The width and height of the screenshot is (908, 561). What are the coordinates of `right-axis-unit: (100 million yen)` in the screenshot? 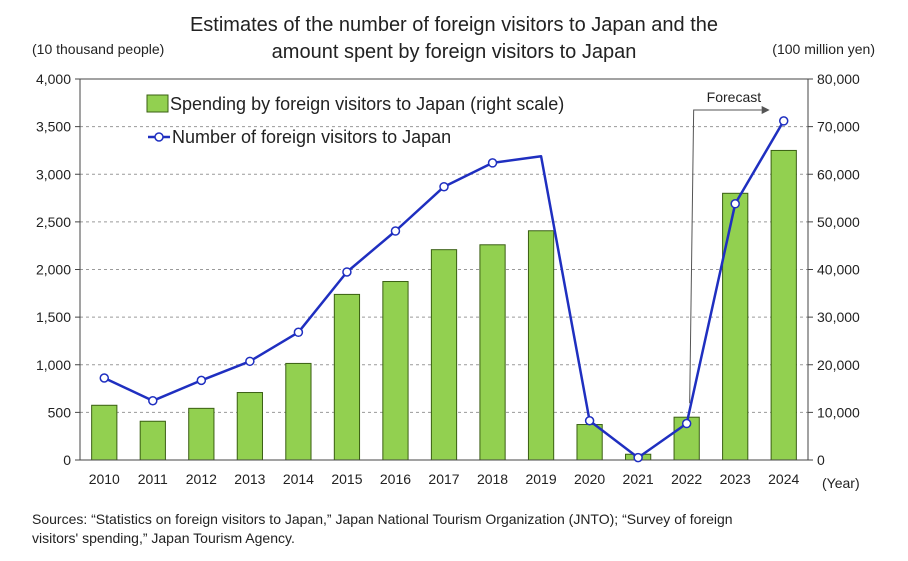 It's located at (823, 49).